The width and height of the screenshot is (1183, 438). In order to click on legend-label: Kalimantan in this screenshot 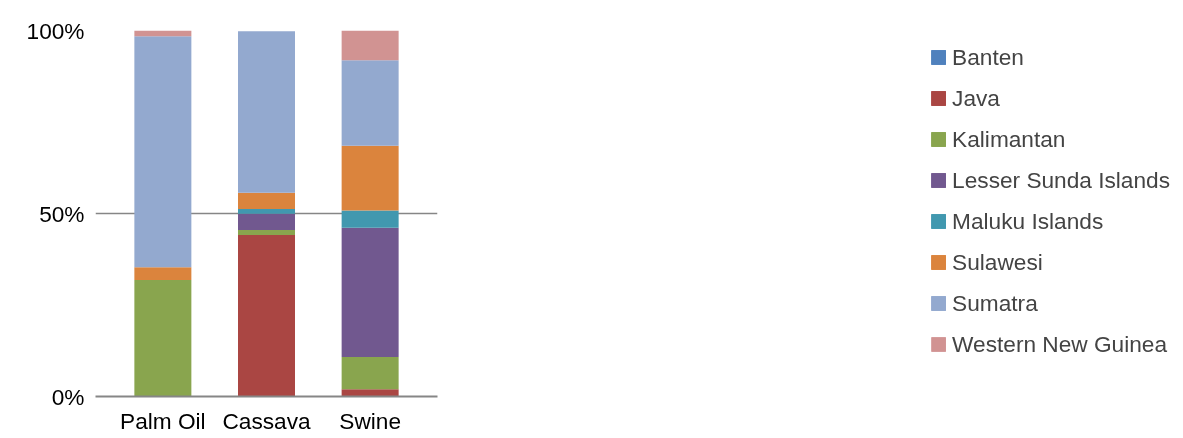, I will do `click(1009, 139)`.